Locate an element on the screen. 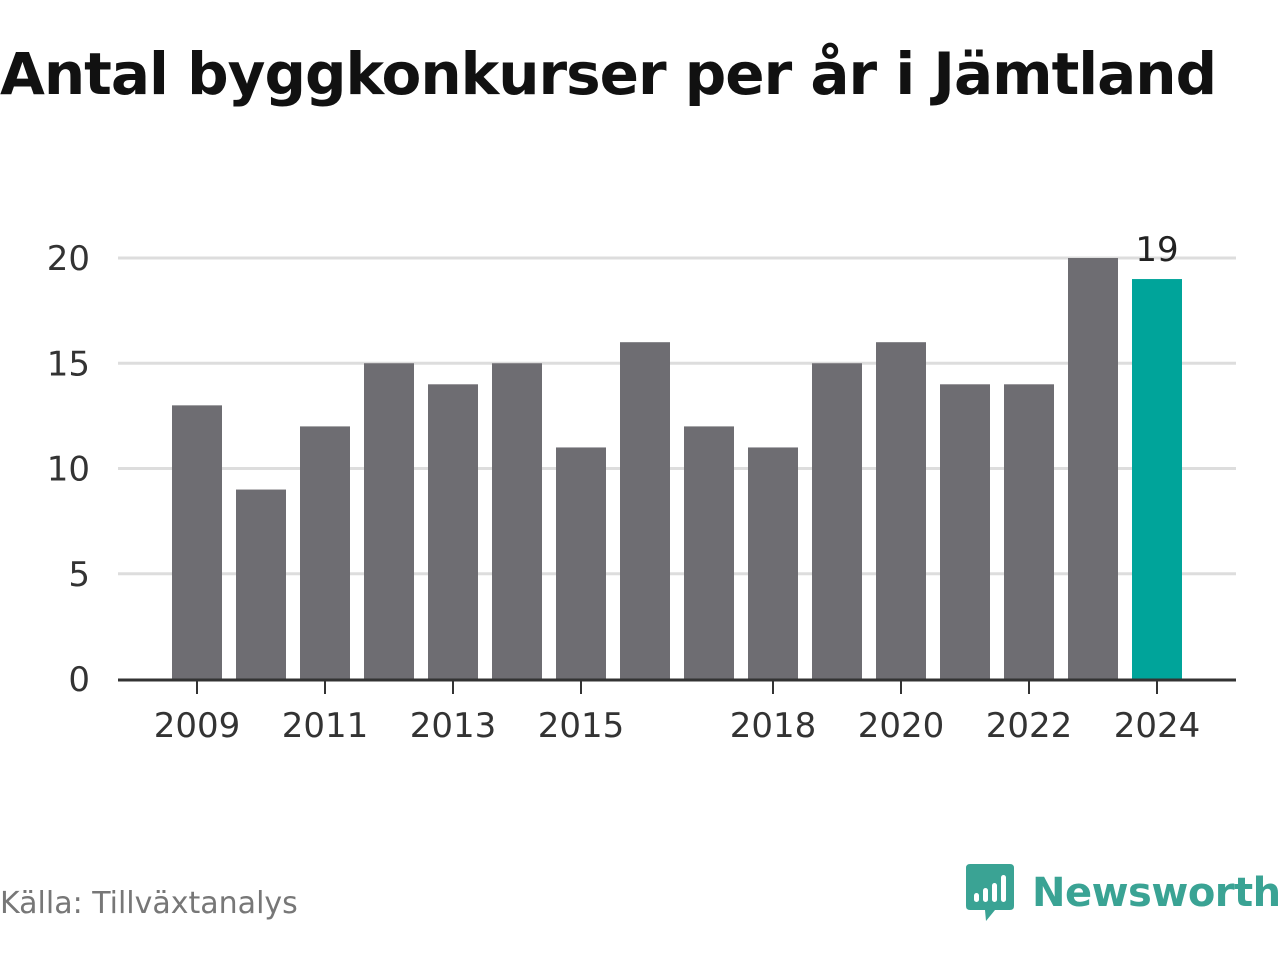  x-tick-label-2024: 2024 is located at coordinates (1157, 726).